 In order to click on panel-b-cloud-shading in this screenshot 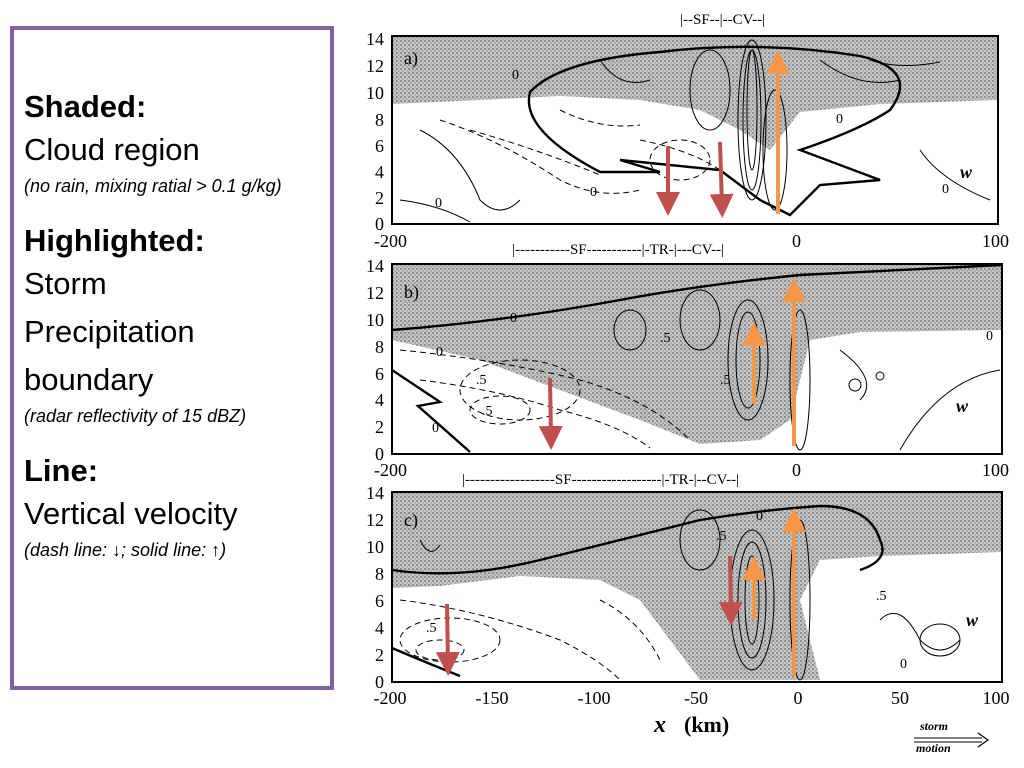, I will do `click(697, 354)`.